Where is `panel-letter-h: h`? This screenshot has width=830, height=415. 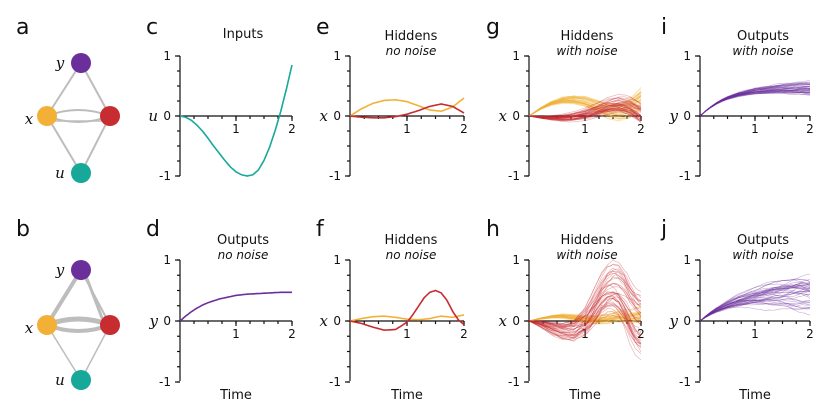 panel-letter-h: h is located at coordinates (493, 229).